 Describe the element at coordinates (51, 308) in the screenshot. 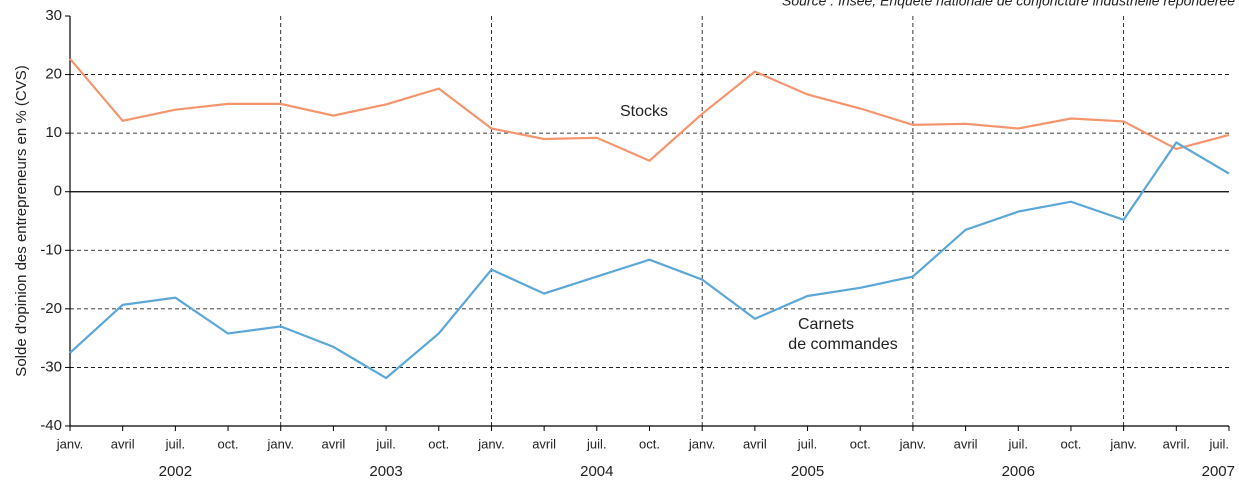

I see `y-tick-label: -20` at that location.